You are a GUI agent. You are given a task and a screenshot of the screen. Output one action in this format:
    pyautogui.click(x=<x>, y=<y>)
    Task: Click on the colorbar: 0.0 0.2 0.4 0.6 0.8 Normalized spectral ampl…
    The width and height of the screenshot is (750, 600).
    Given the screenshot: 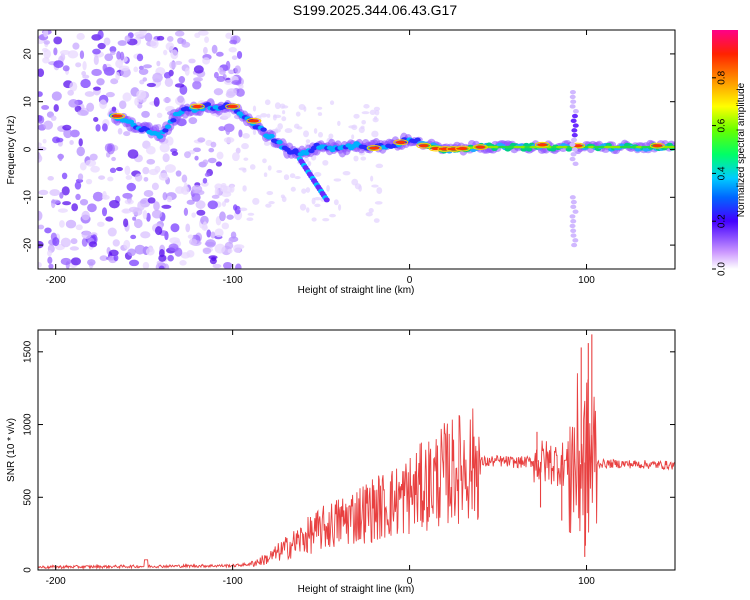 What is the action you would take?
    pyautogui.click(x=729, y=153)
    